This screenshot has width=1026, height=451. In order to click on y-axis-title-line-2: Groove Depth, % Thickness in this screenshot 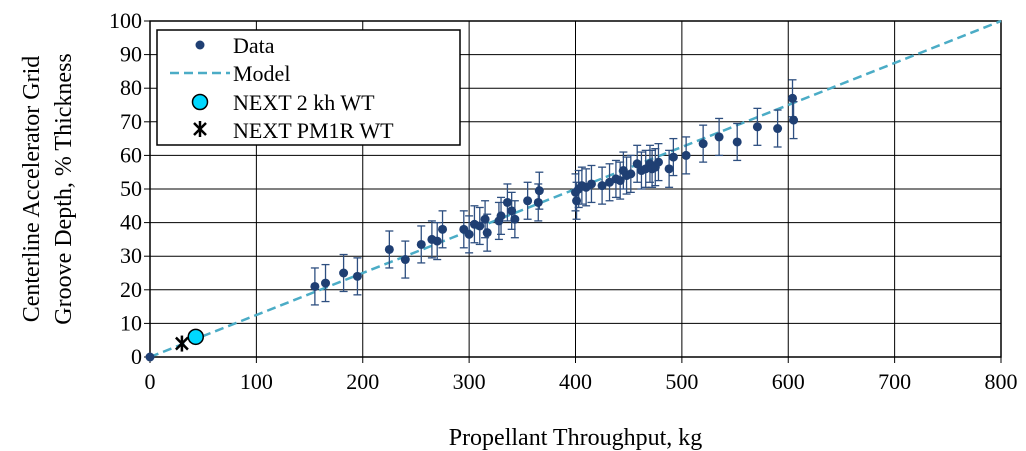, I will do `click(64, 189)`.